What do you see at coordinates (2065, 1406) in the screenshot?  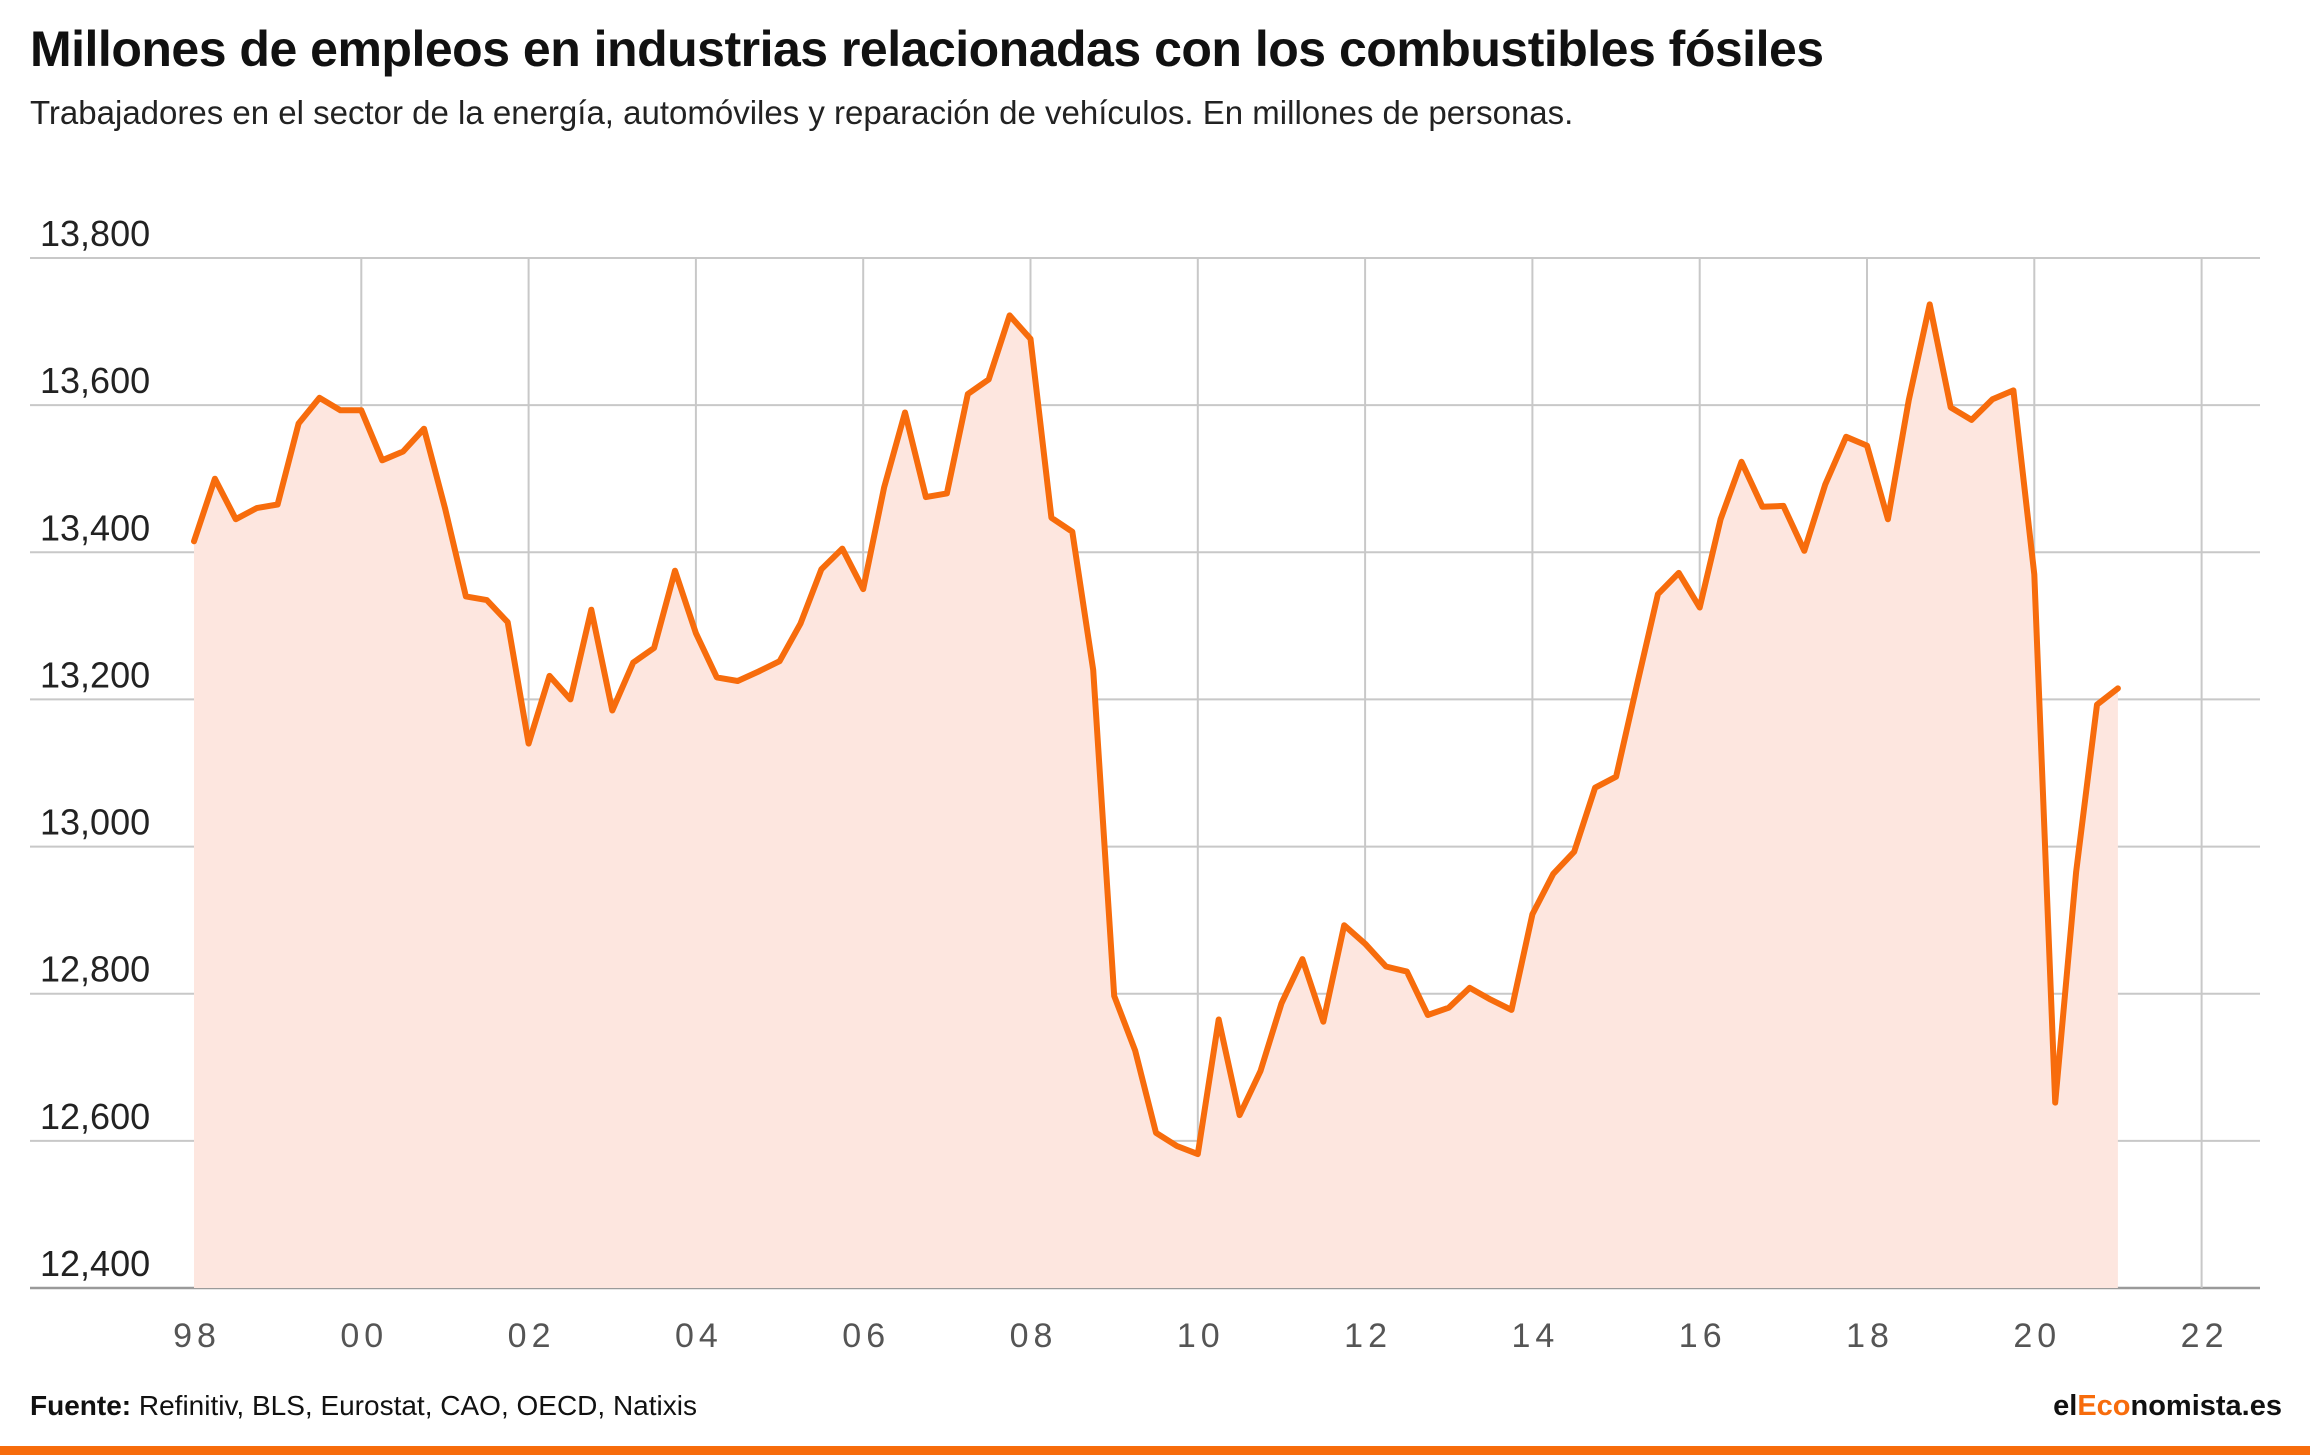 I see `brand-prefix: el` at bounding box center [2065, 1406].